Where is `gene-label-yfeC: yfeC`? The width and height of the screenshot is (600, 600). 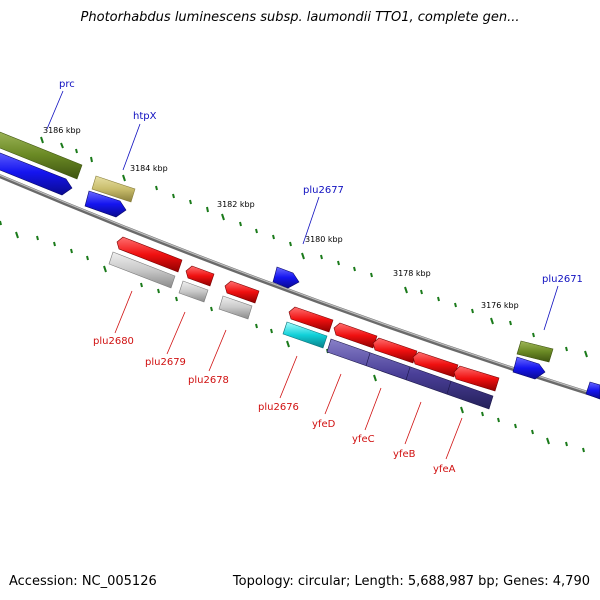 gene-label-yfeC: yfeC is located at coordinates (363, 439).